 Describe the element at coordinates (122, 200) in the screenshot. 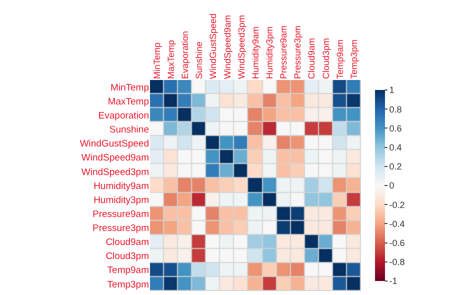

I see `y-tick-label: Humidity3pm` at that location.